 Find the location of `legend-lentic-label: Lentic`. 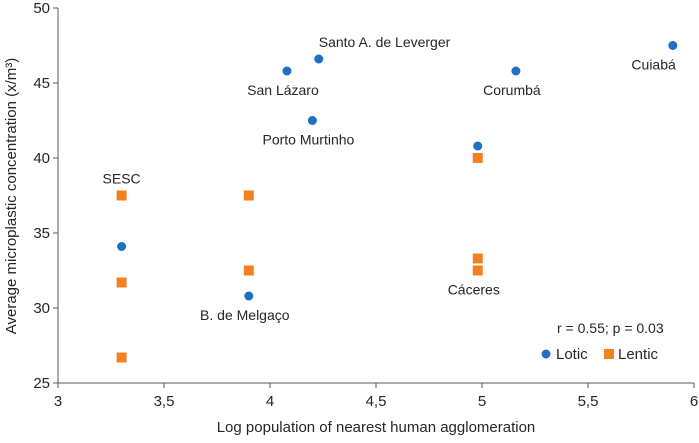

legend-lentic-label: Lentic is located at coordinates (638, 354).